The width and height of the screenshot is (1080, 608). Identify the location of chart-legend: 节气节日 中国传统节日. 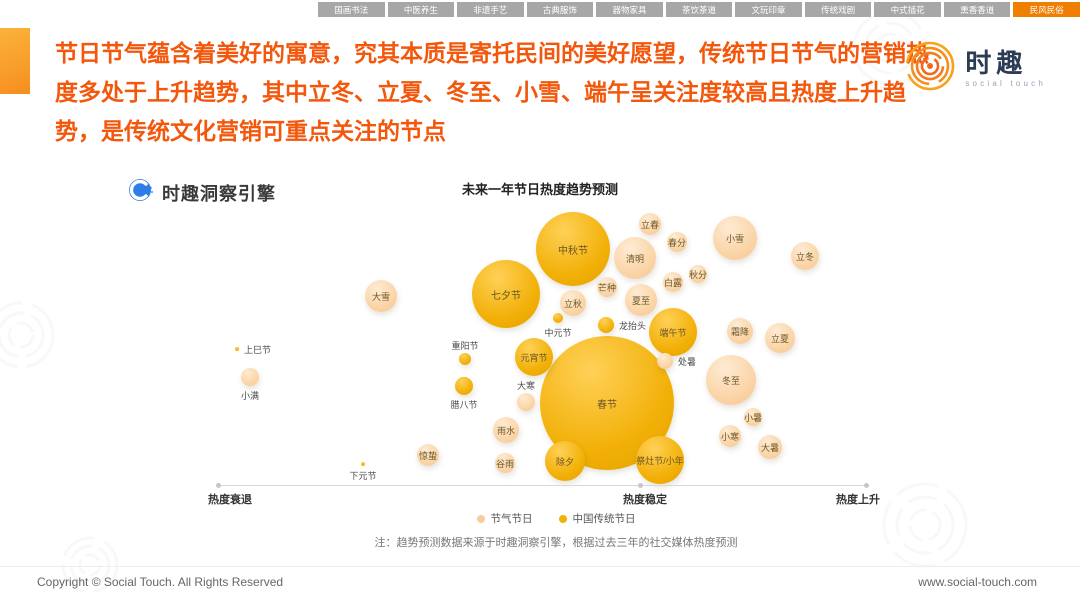
(548, 518).